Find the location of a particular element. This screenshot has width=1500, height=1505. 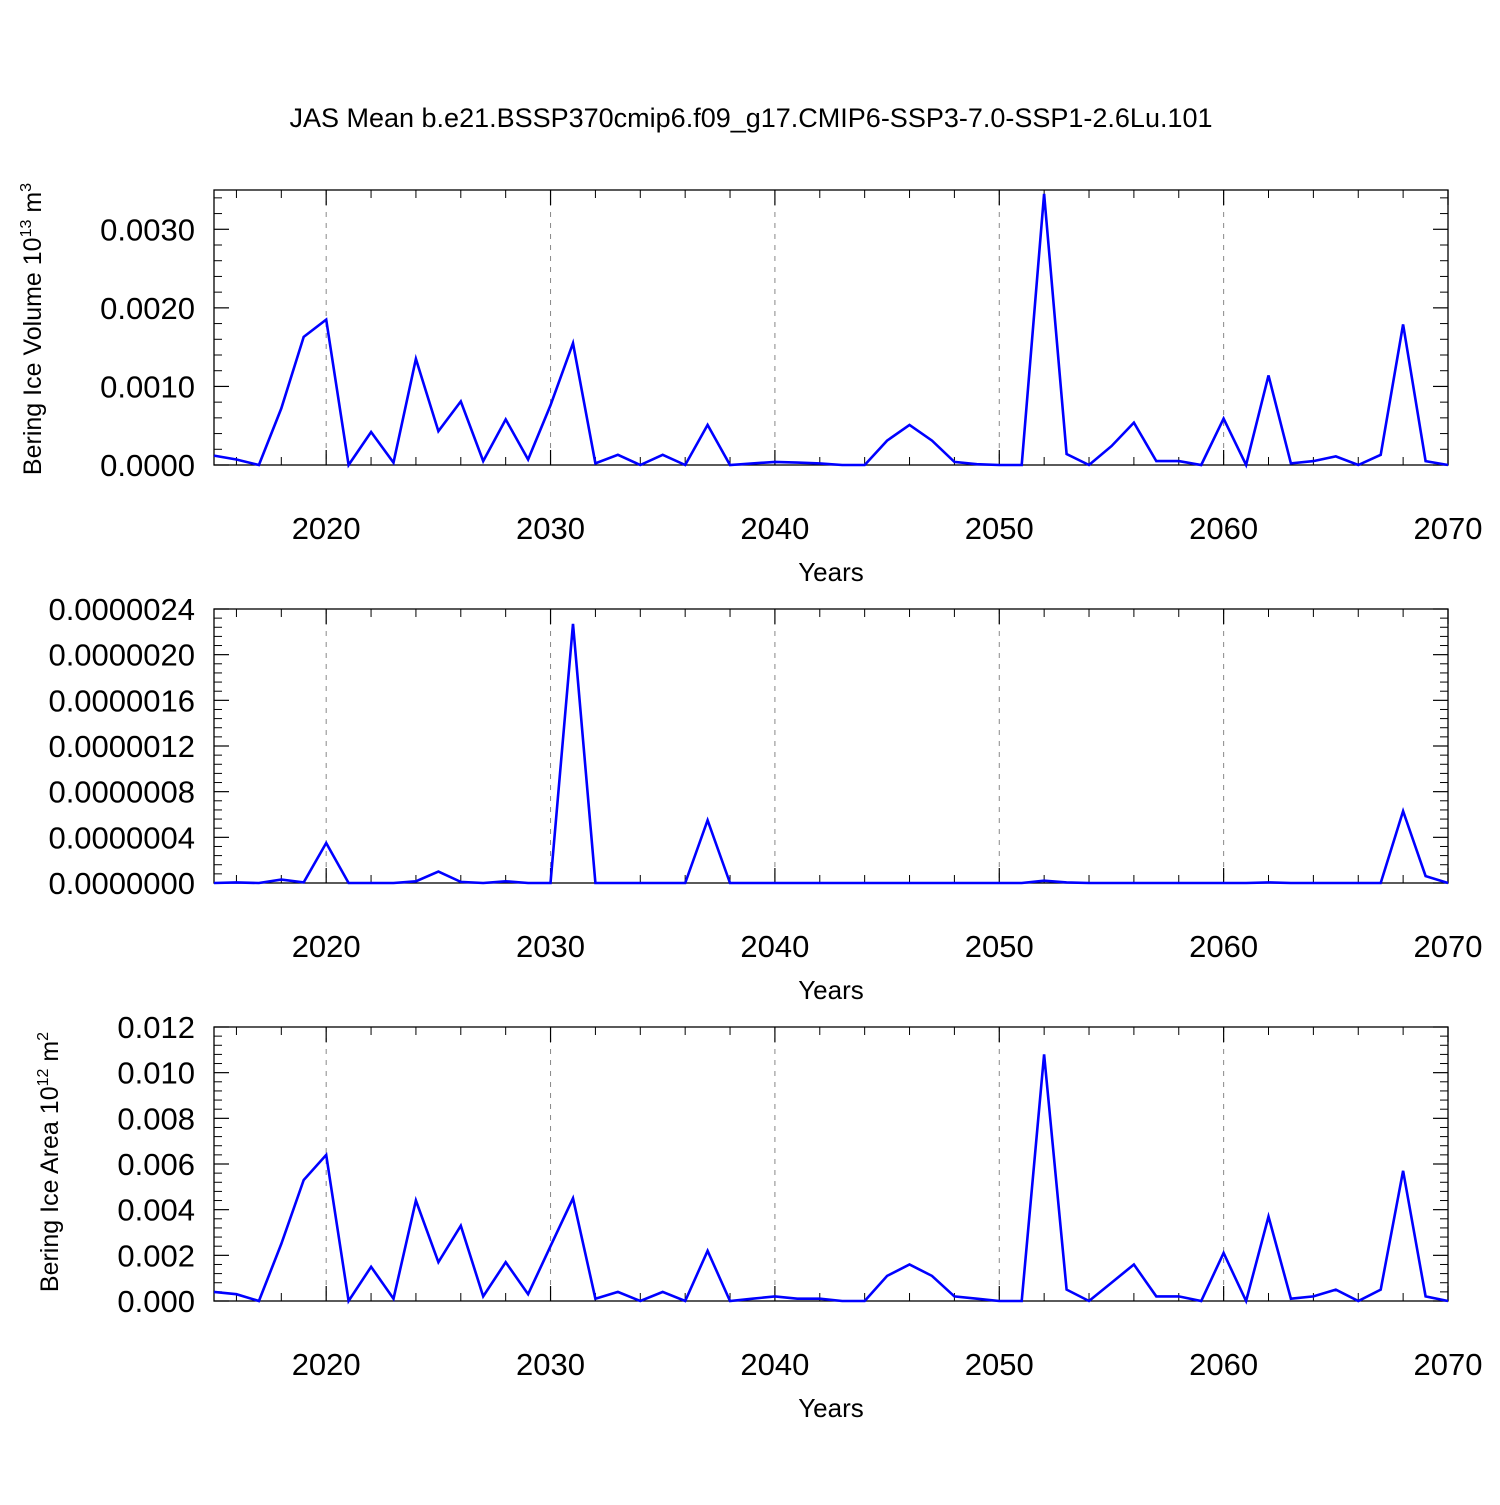

y-axis-title-exponent: 12 is located at coordinates (43, 1077).